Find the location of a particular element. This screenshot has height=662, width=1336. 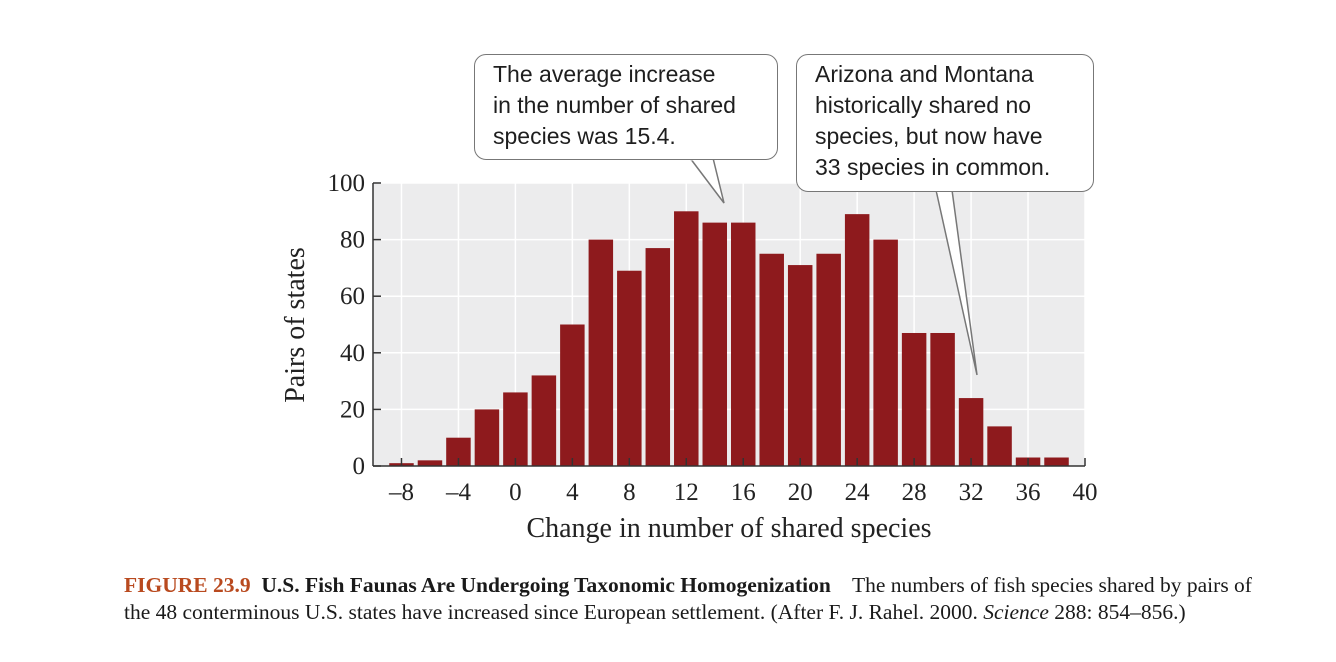

callout-arizona-line-4: 33 species in common. is located at coordinates (933, 167).